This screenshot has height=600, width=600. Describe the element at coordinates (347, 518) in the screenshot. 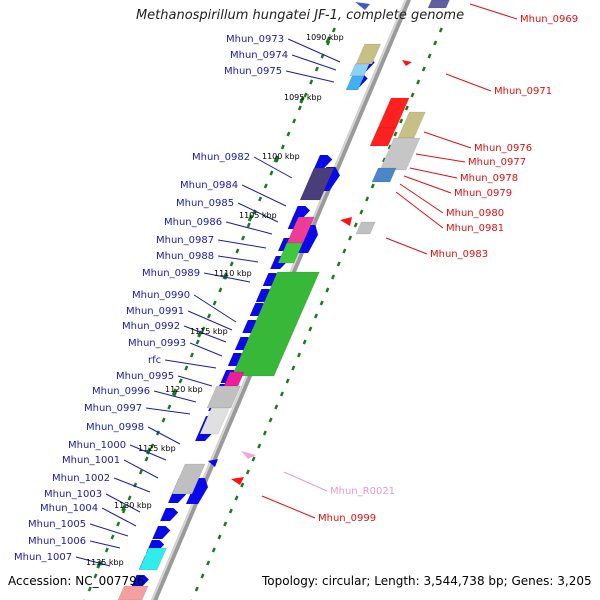

I see `gene-label-reverse: Mhun_0999` at that location.